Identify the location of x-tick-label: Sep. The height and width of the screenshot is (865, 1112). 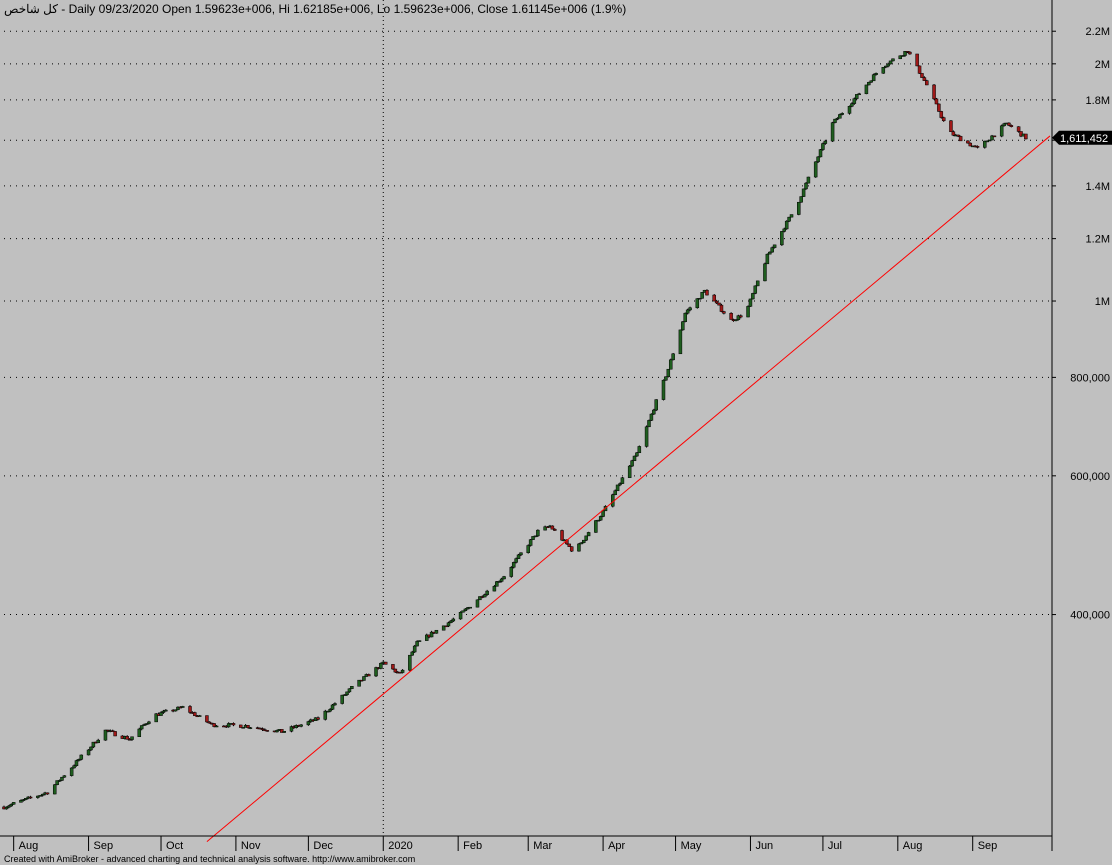
(104, 846).